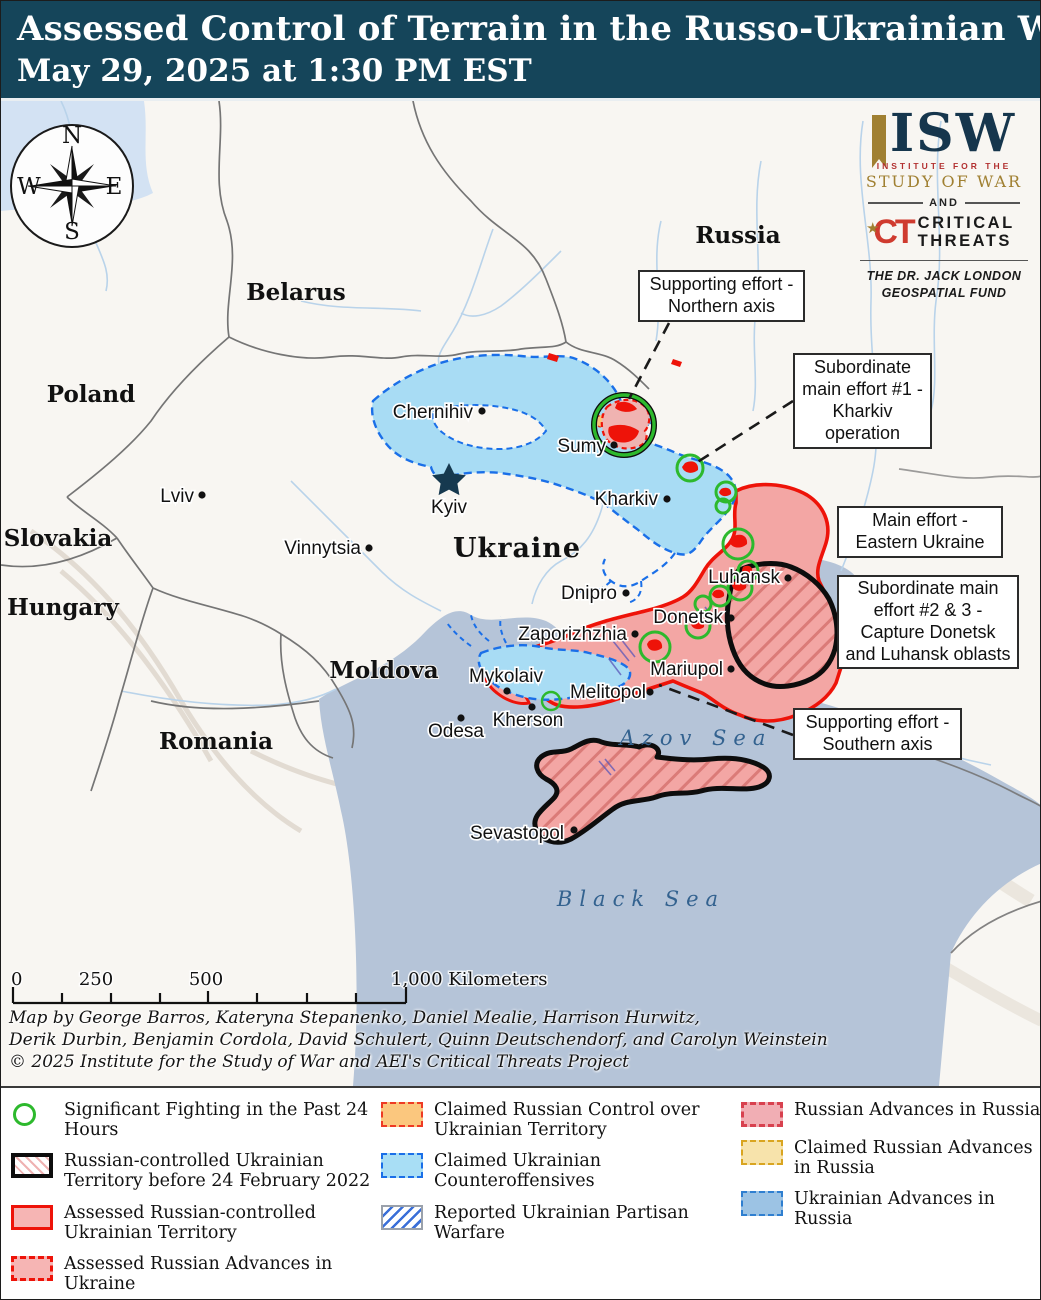 The height and width of the screenshot is (1300, 1041). Describe the element at coordinates (96, 979) in the screenshot. I see `scale-label-250: 250` at that location.